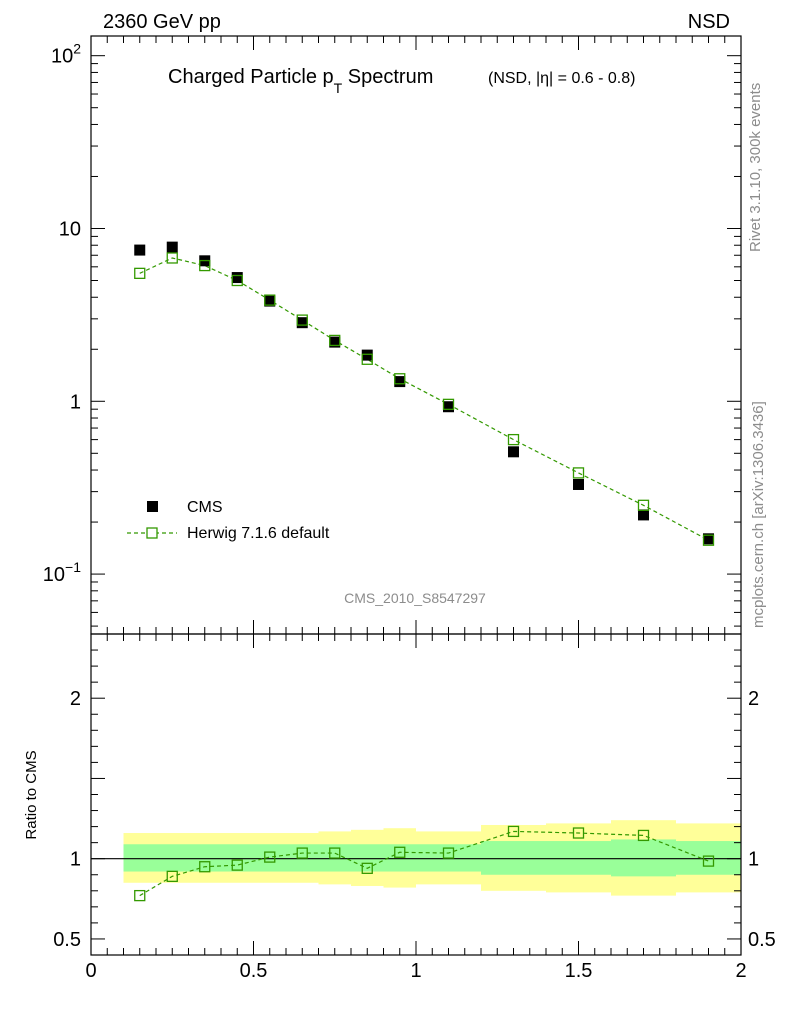 This screenshot has width=786, height=1024. Describe the element at coordinates (258, 533) in the screenshot. I see `legend-mc-label: Herwig 7.1.6 default` at that location.